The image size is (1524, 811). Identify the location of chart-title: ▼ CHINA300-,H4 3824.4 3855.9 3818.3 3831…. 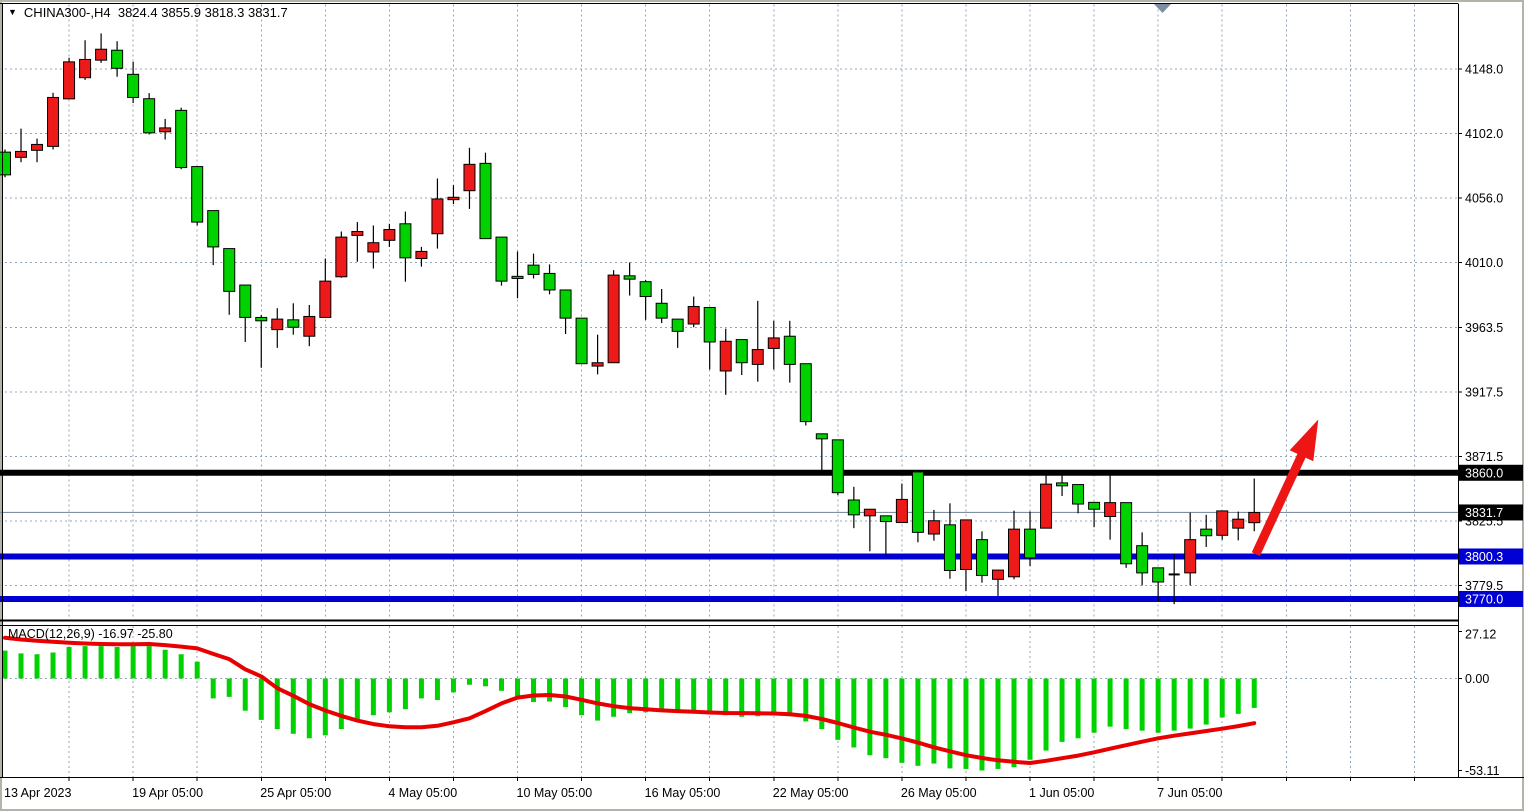
(148, 12).